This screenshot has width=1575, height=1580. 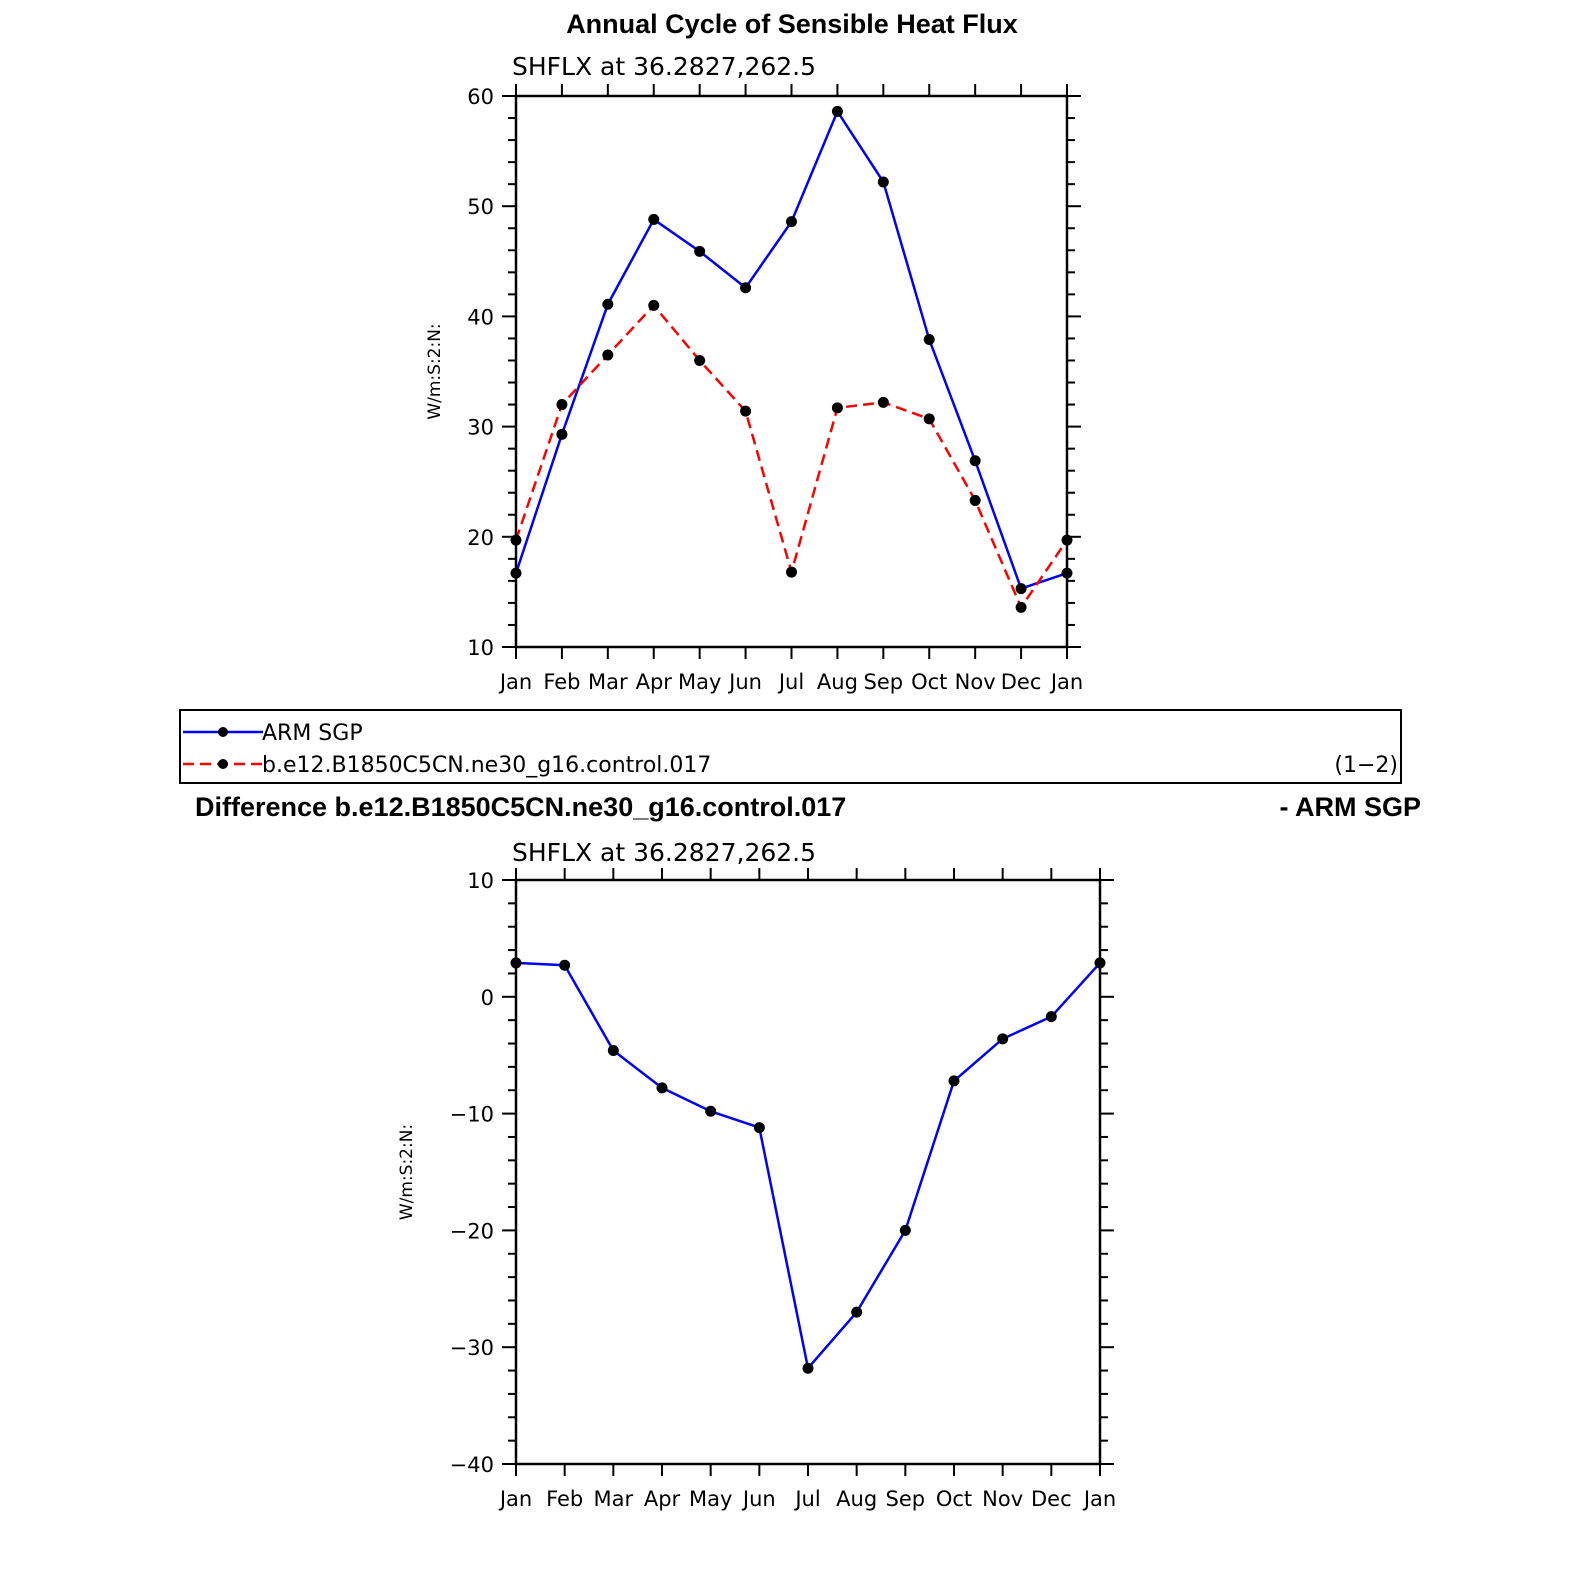 I want to click on chart-1-ytick-label: 40, so click(x=480, y=317).